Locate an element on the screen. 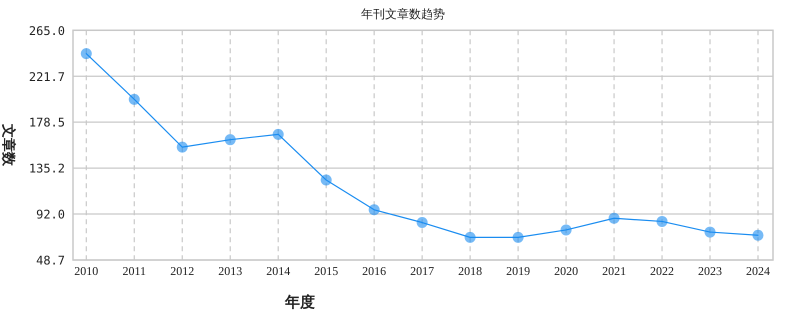  x-tick-label: 2013 is located at coordinates (230, 271).